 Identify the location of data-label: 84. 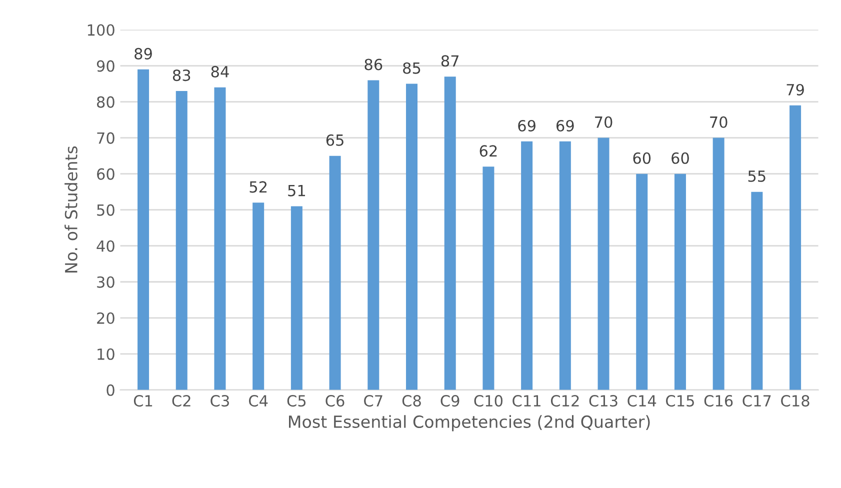
(220, 72).